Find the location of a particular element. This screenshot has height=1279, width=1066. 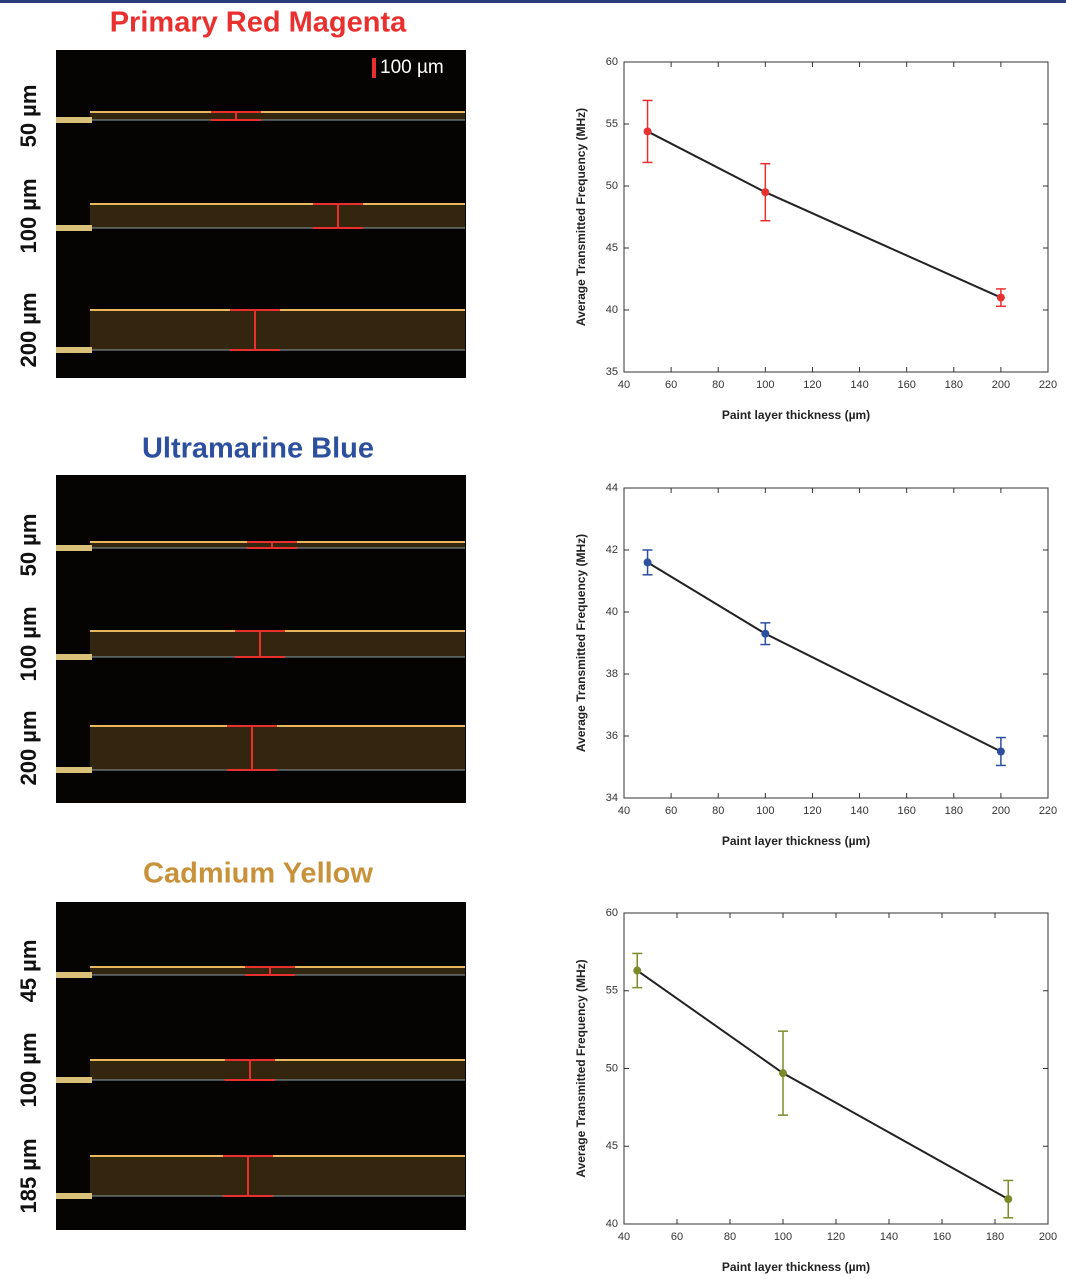

top-strip is located at coordinates (533, 1).